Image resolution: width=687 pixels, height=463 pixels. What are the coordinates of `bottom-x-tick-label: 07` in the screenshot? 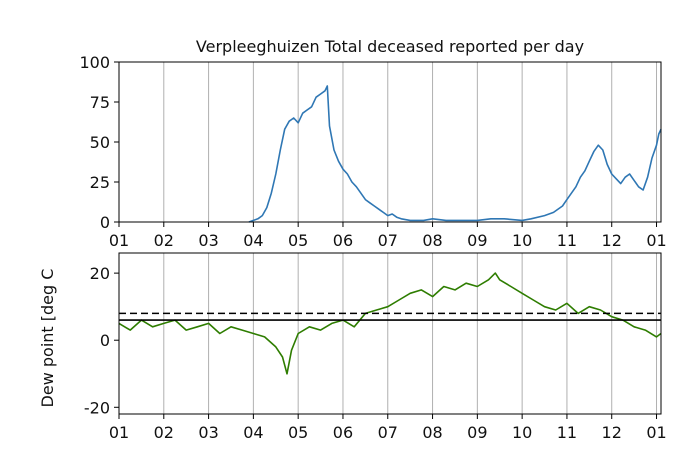 It's located at (388, 432).